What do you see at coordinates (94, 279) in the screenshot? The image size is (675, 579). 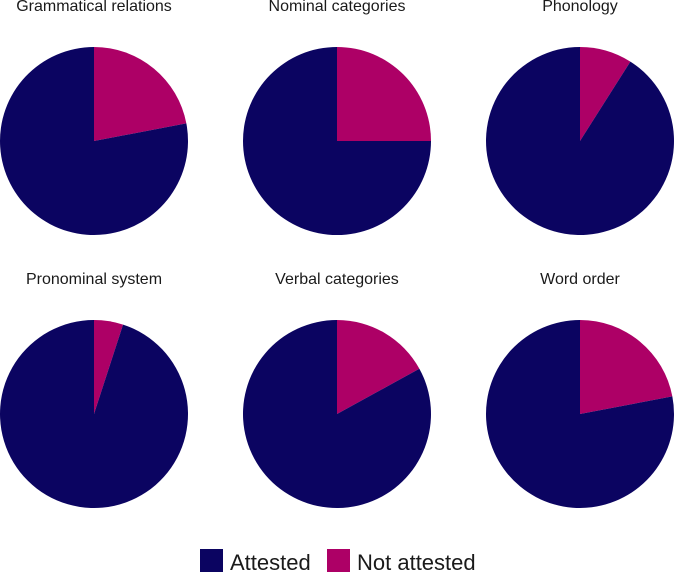 I see `pie-title-pronominal-system: Pronominal system` at bounding box center [94, 279].